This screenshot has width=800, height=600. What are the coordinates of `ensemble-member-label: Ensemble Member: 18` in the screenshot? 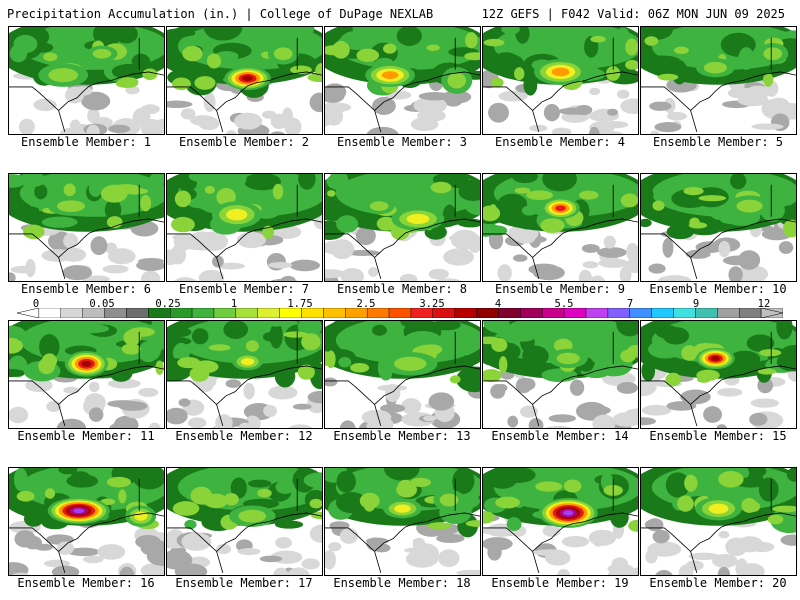 It's located at (402, 583).